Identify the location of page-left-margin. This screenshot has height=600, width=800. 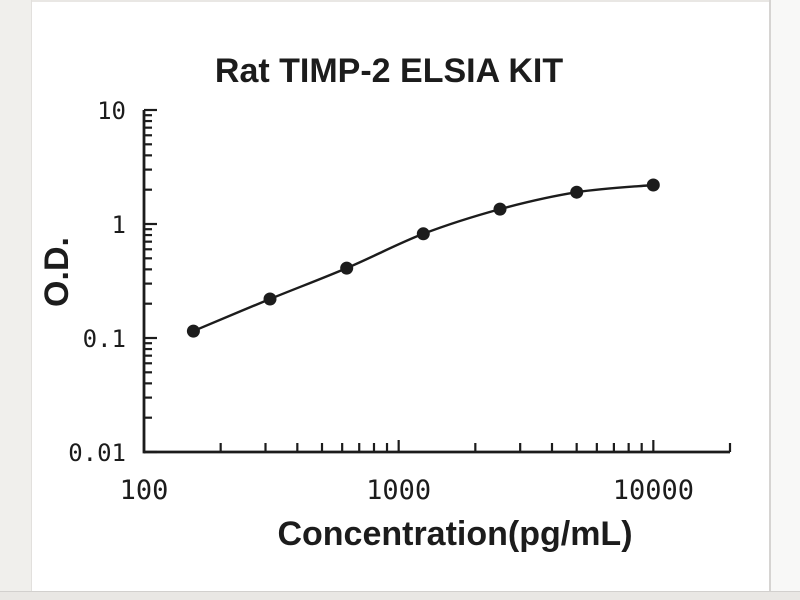
(16, 300).